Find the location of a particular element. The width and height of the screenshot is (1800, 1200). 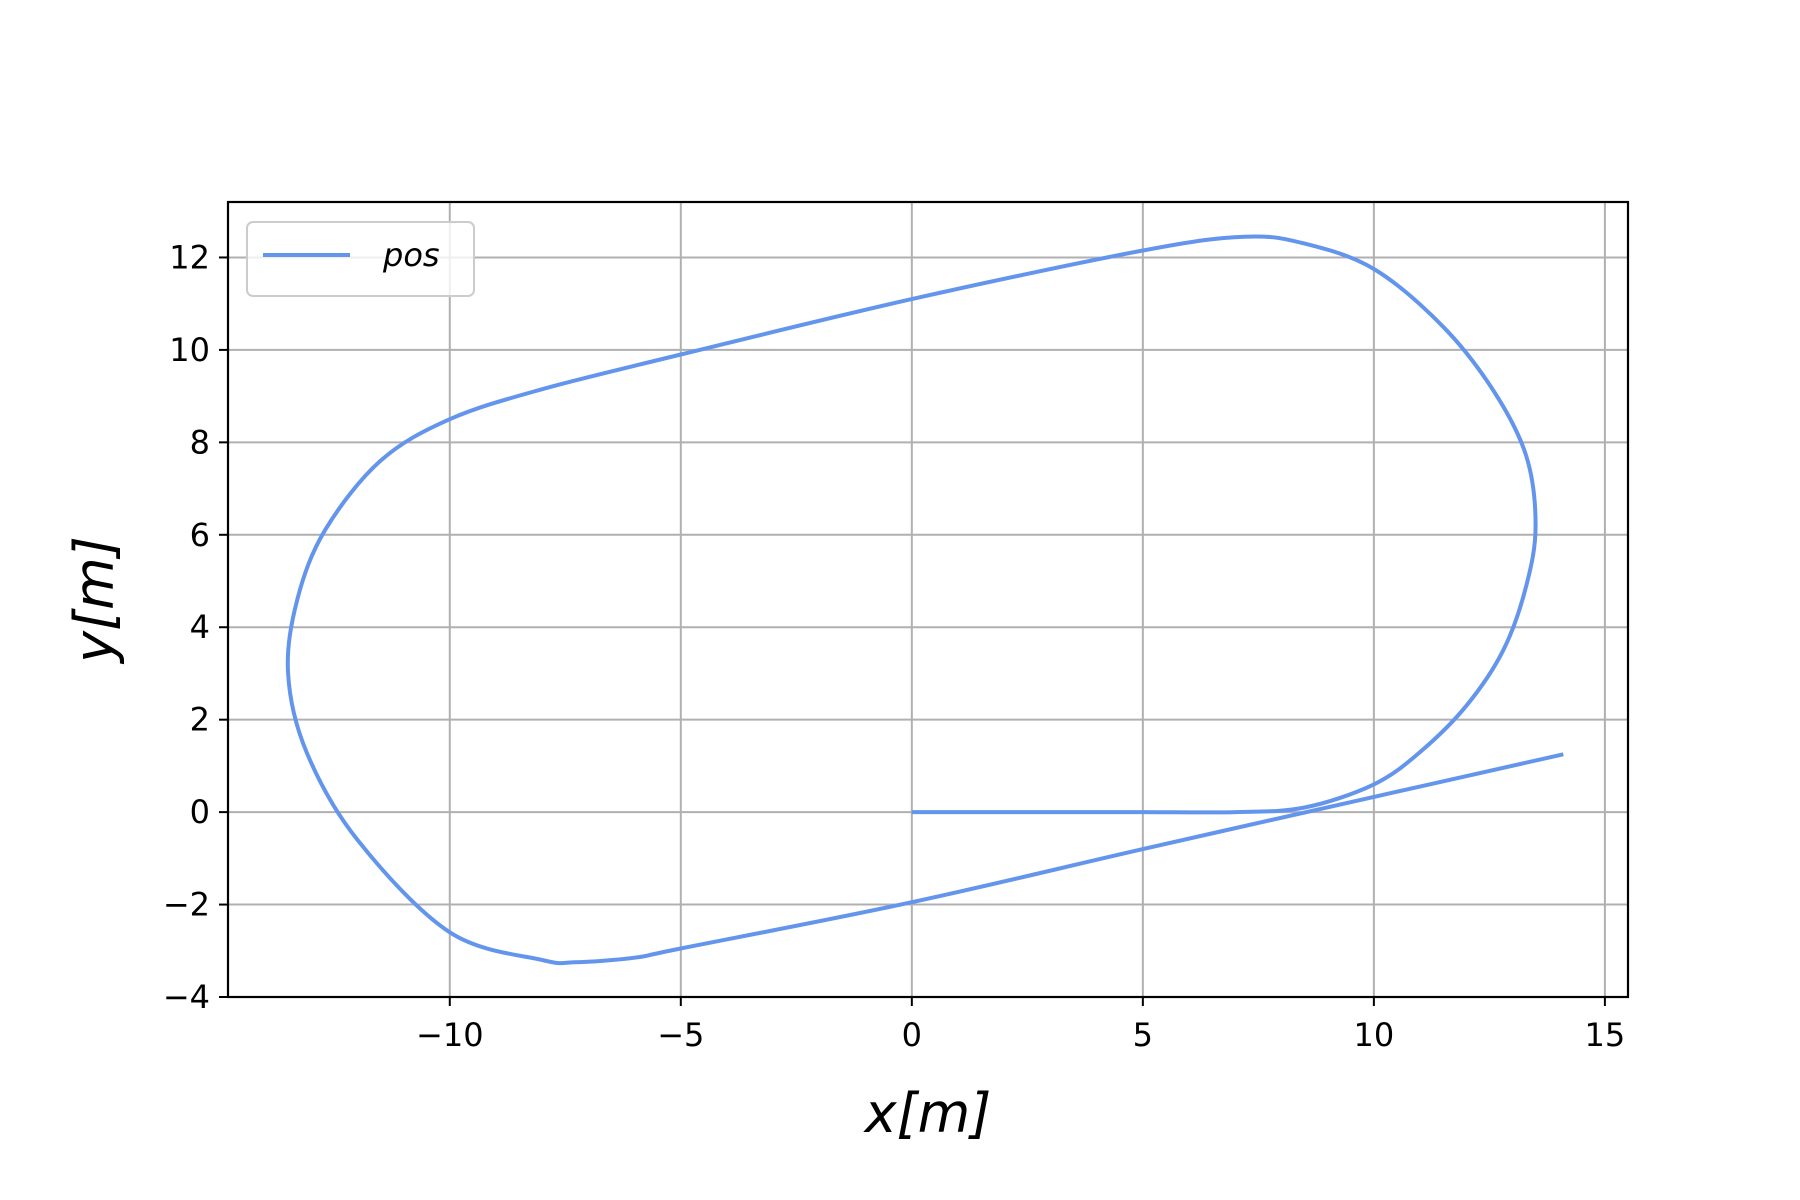

y-tick-label: 10 is located at coordinates (189, 350).